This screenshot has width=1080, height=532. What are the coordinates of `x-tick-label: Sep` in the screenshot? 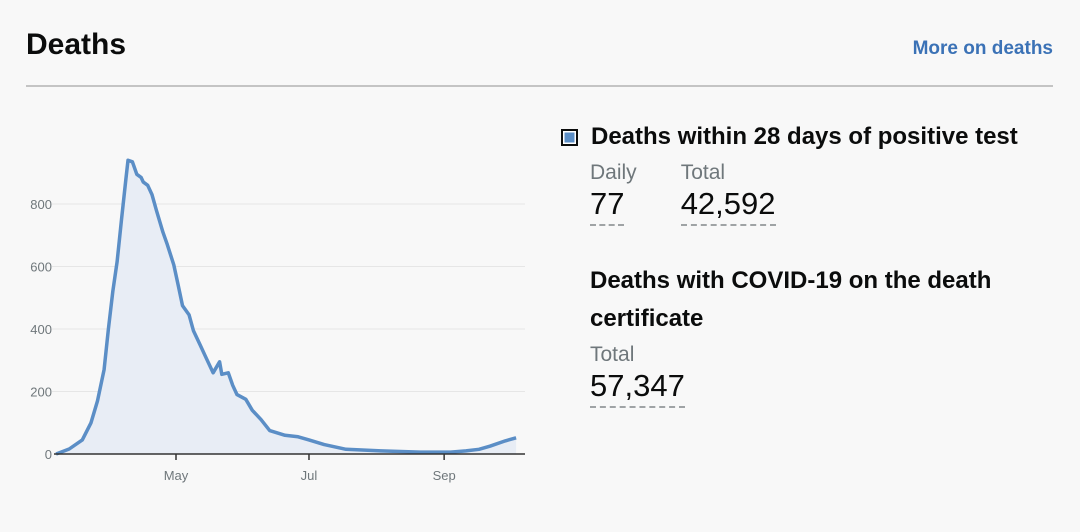 It's located at (444, 475).